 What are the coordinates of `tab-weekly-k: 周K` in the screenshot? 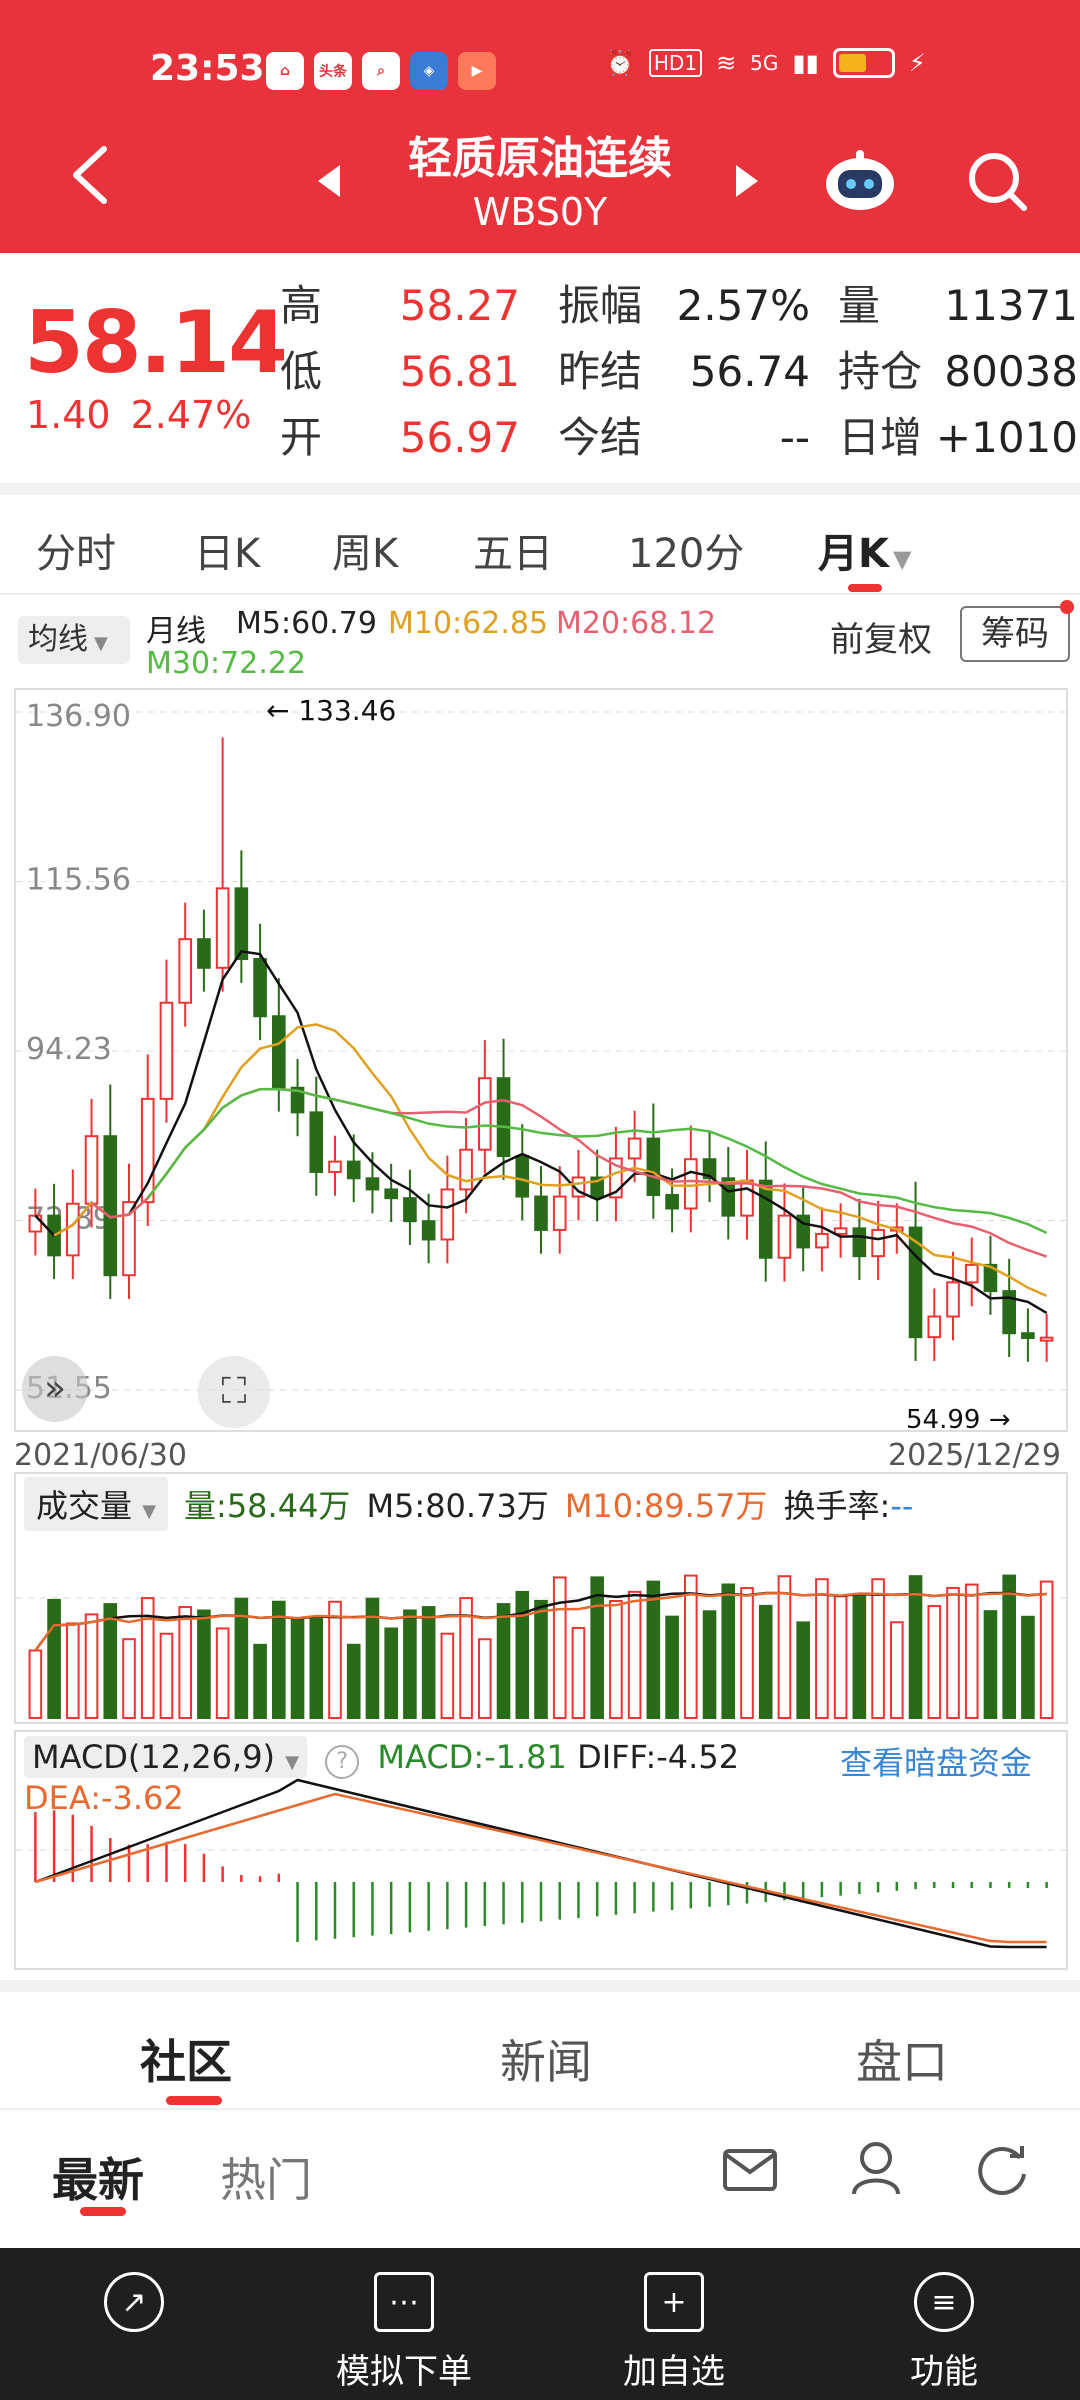 It's located at (365, 554).